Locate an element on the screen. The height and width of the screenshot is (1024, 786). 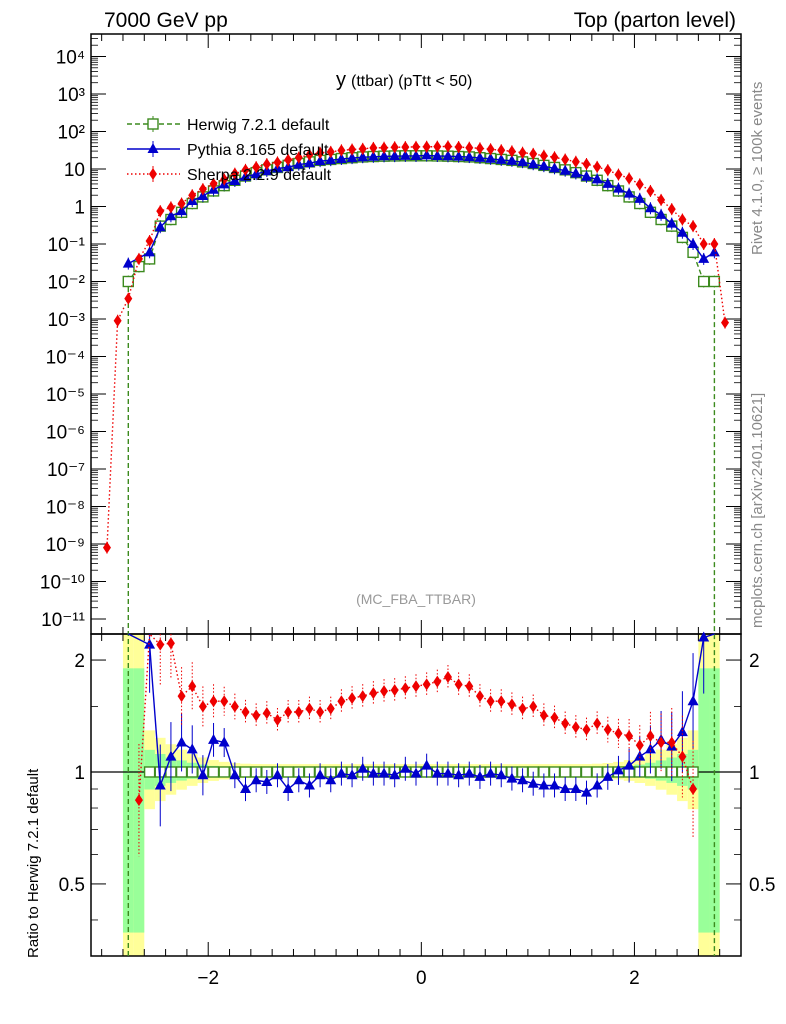
ratio-tick-label-left: 0.5 is located at coordinates (72, 885).